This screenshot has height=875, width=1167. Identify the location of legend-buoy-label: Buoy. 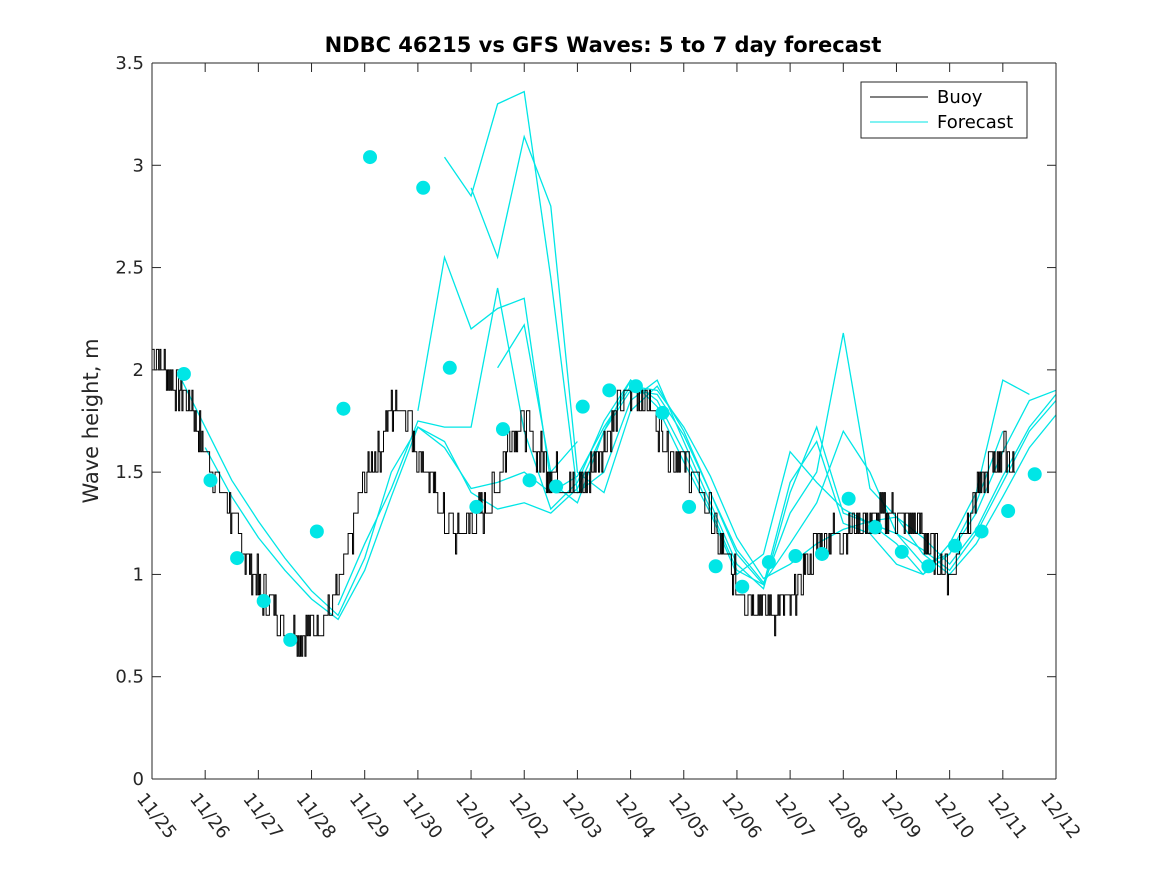
(960, 97).